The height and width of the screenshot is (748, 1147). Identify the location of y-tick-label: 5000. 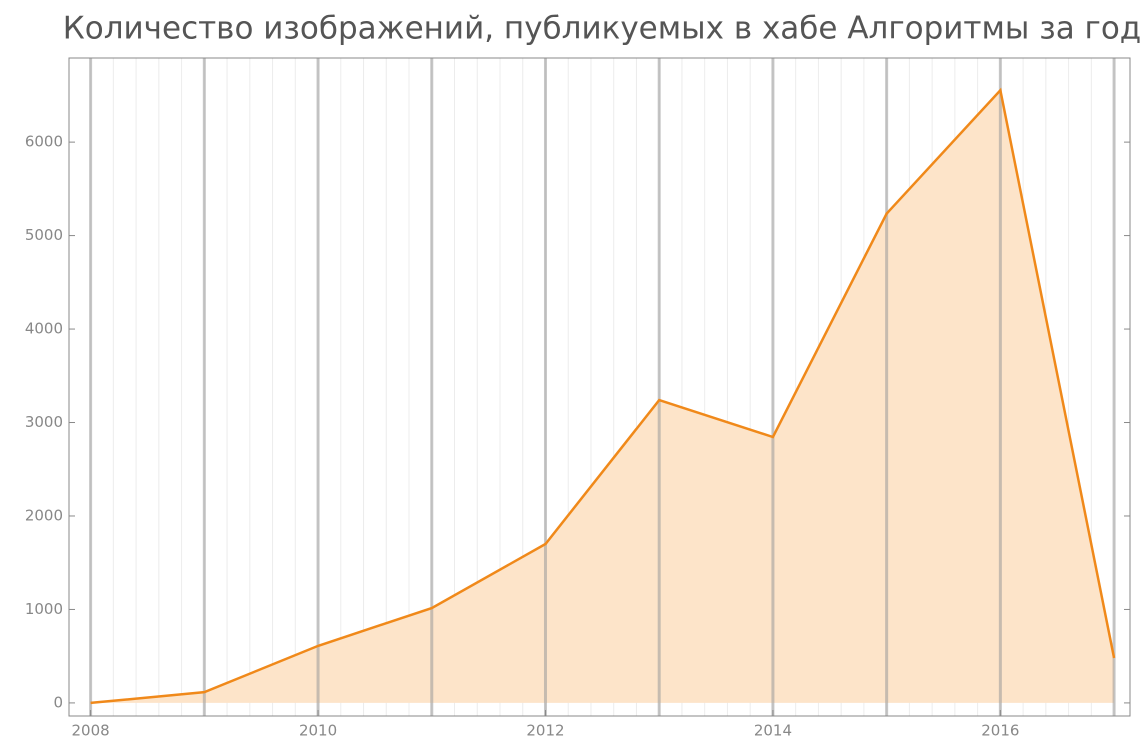
(44, 235).